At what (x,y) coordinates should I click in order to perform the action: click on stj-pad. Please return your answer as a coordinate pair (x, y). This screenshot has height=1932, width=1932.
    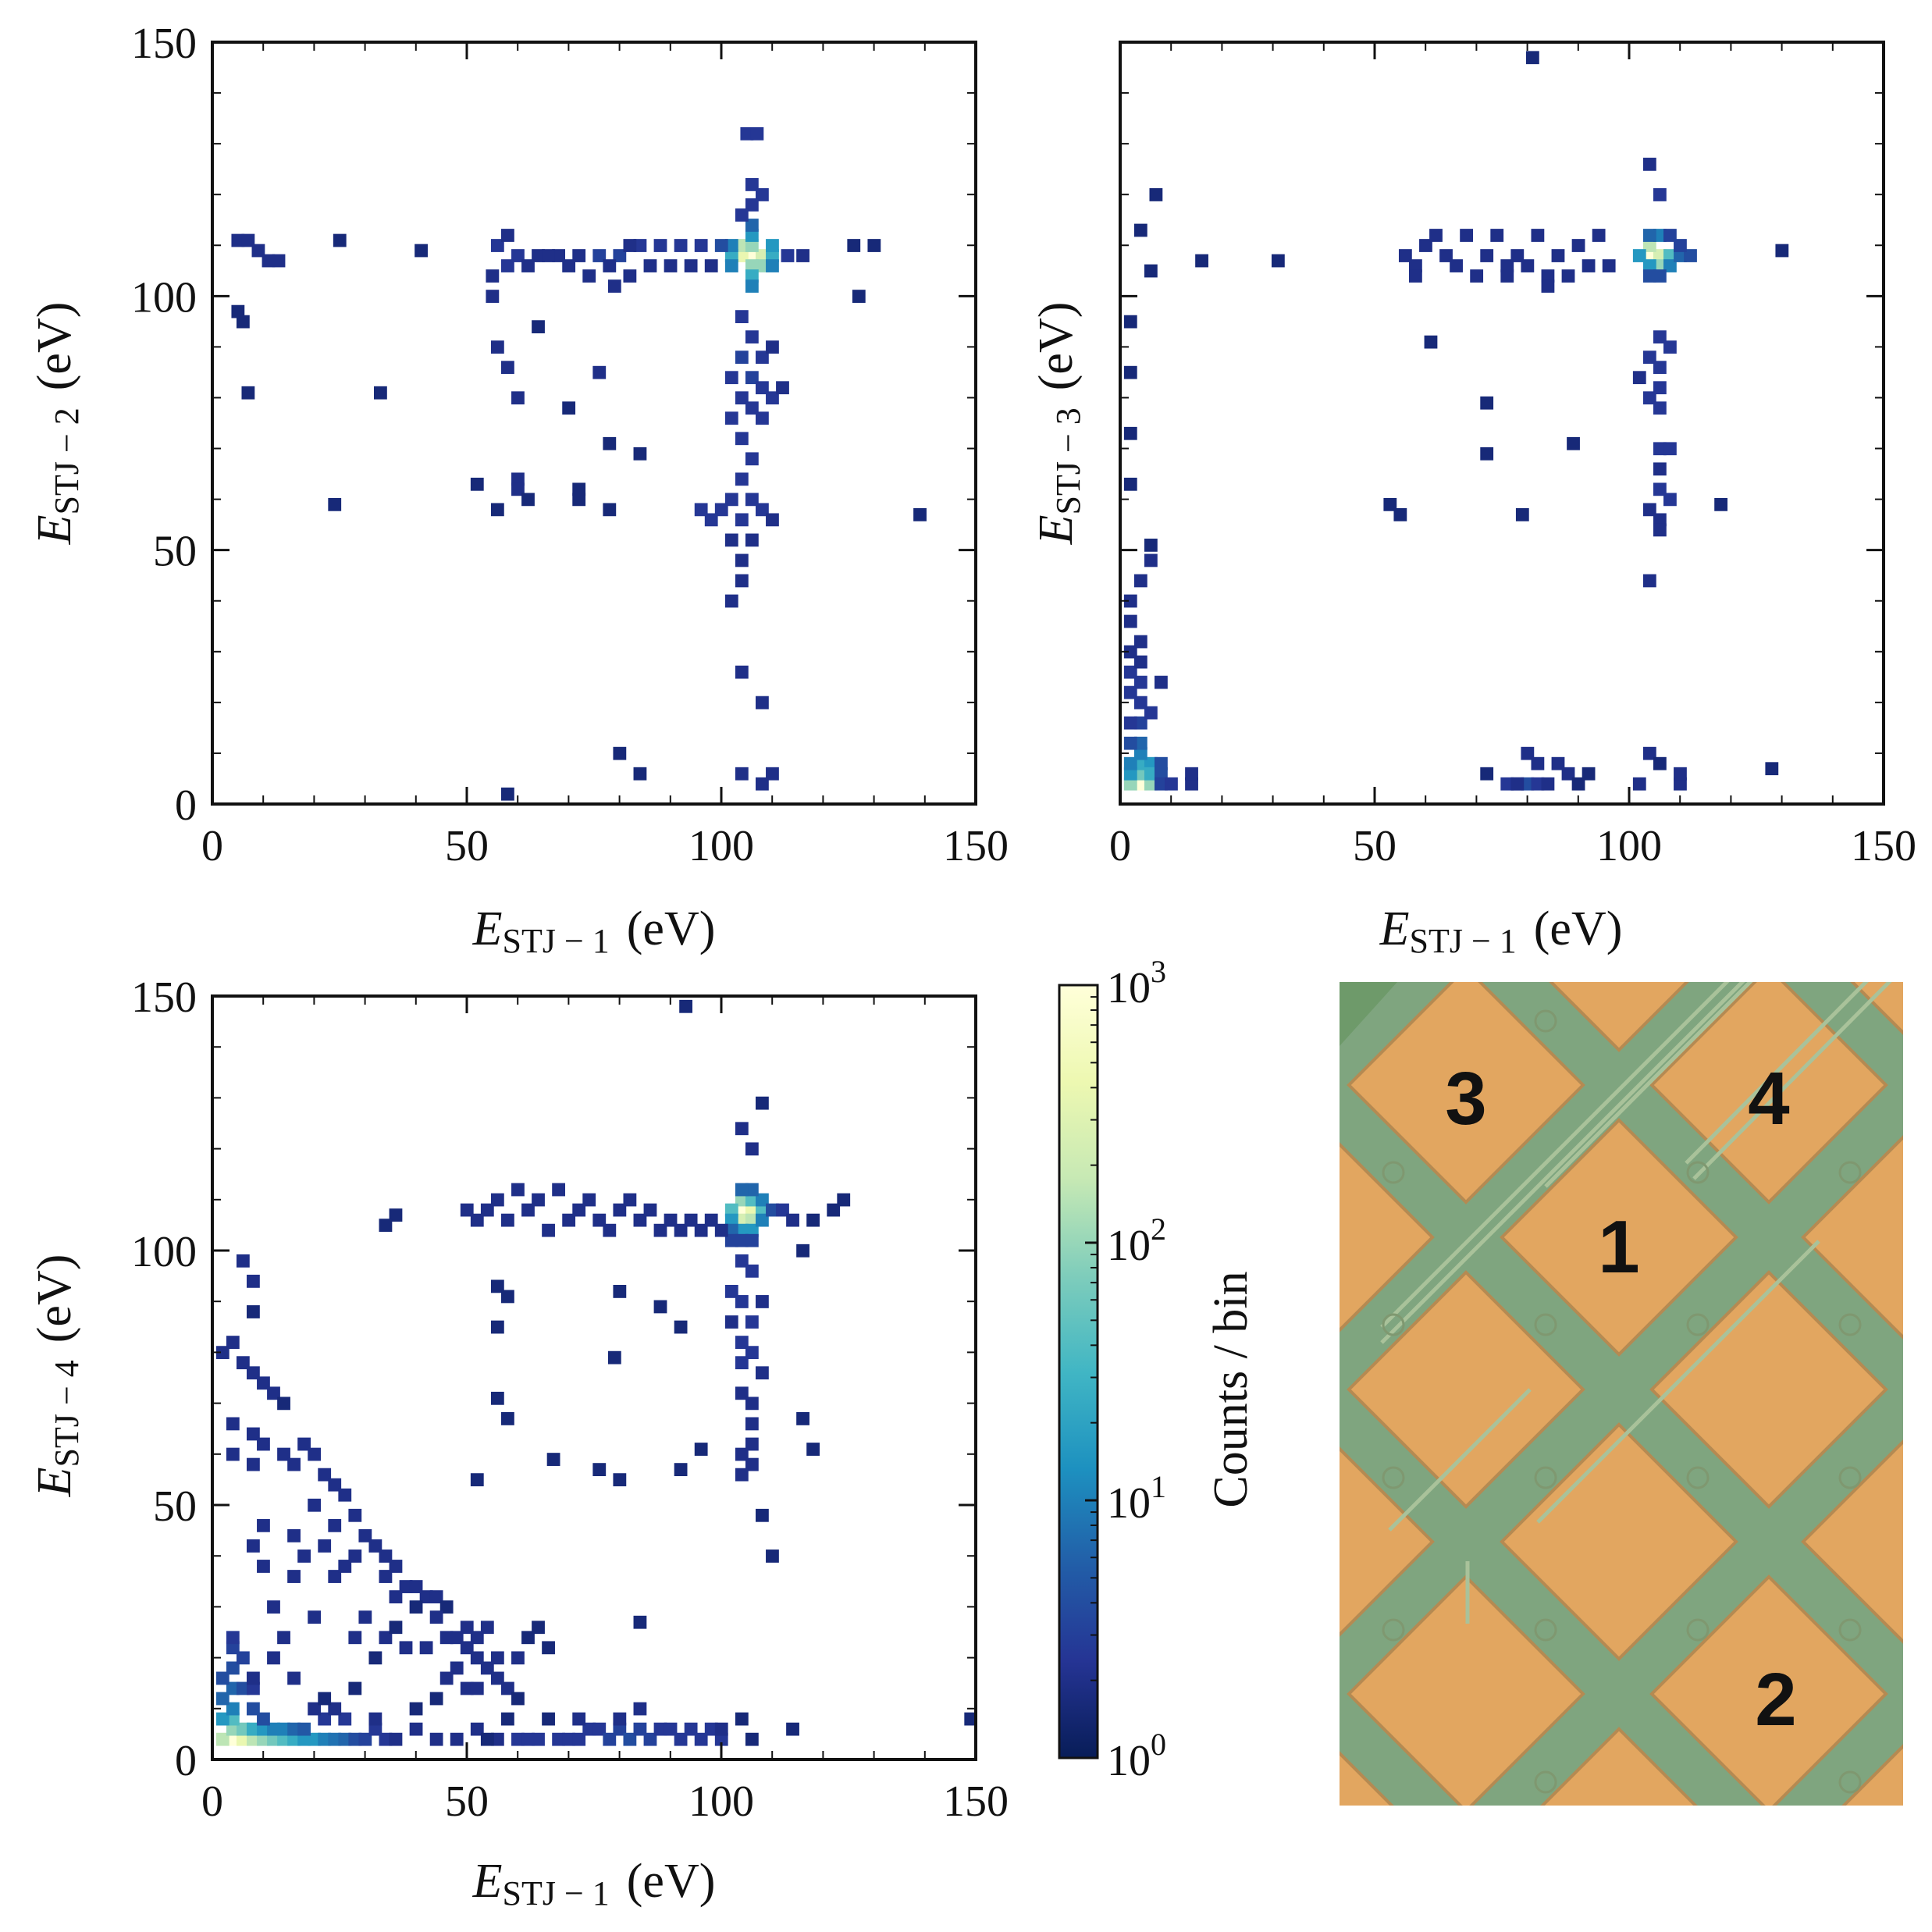
    Looking at the image, I should click on (1619, 1541).